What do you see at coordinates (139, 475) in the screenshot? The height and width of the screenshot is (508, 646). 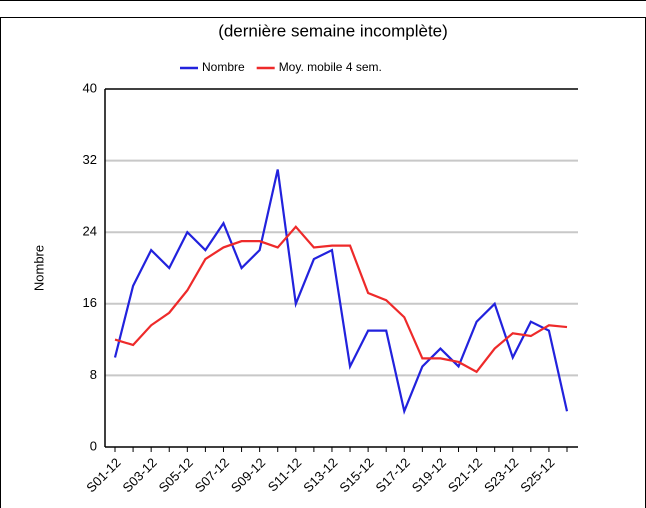 I see `x-tick-label: S03-12` at bounding box center [139, 475].